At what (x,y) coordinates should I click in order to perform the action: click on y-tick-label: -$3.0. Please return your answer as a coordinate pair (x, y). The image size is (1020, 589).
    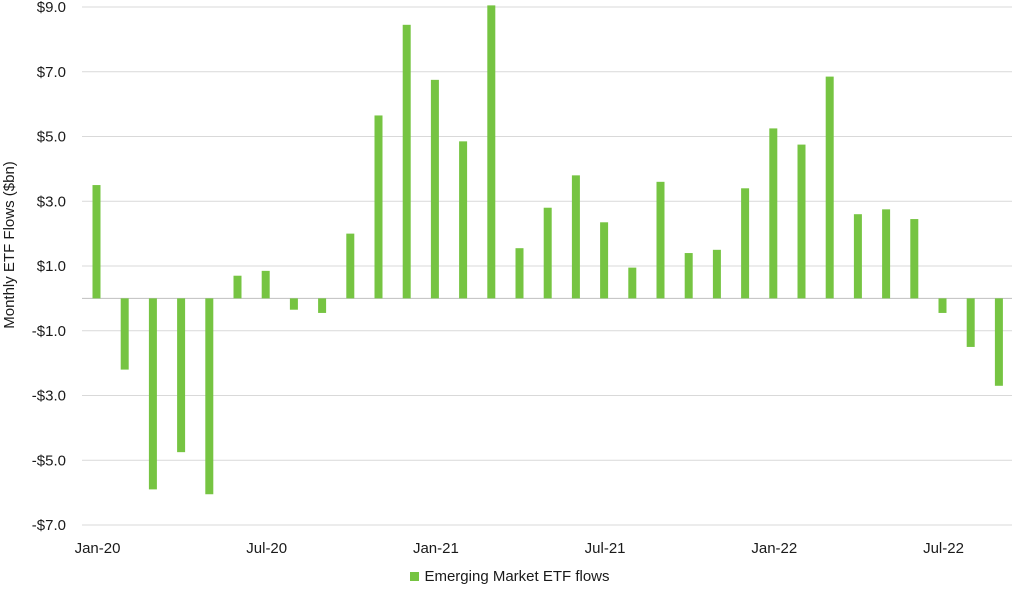
    Looking at the image, I should click on (49, 396).